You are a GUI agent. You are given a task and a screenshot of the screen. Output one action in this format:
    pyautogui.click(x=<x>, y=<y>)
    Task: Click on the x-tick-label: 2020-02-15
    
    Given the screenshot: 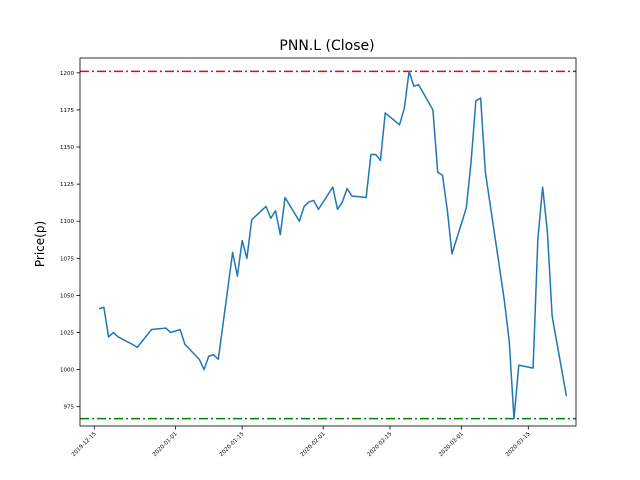 What is the action you would take?
    pyautogui.click(x=380, y=444)
    